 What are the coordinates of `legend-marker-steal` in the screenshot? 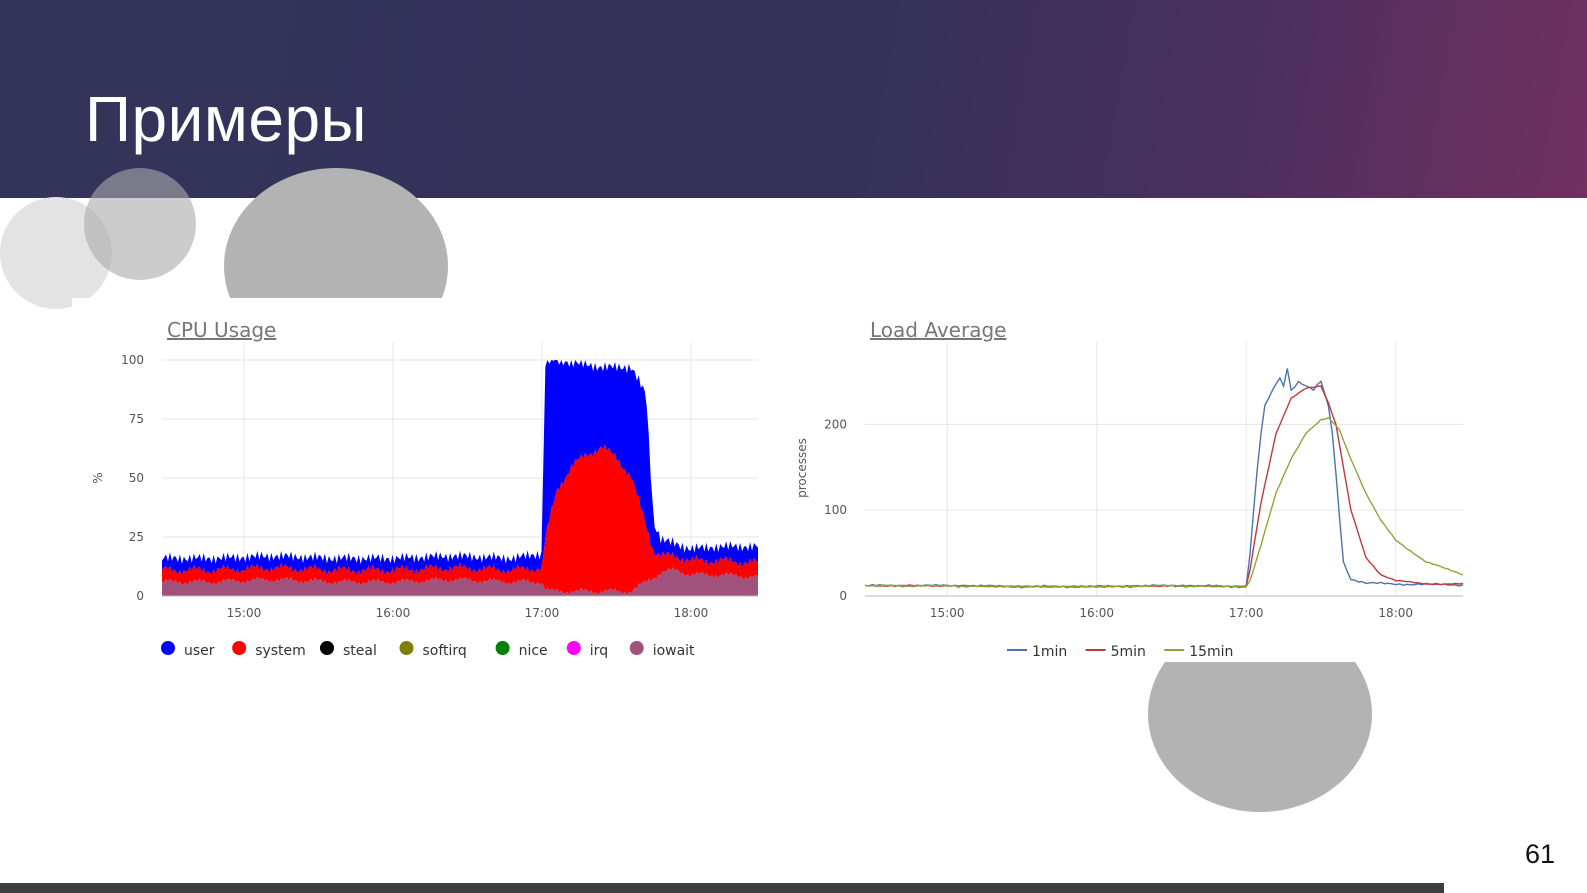 It's located at (327, 648).